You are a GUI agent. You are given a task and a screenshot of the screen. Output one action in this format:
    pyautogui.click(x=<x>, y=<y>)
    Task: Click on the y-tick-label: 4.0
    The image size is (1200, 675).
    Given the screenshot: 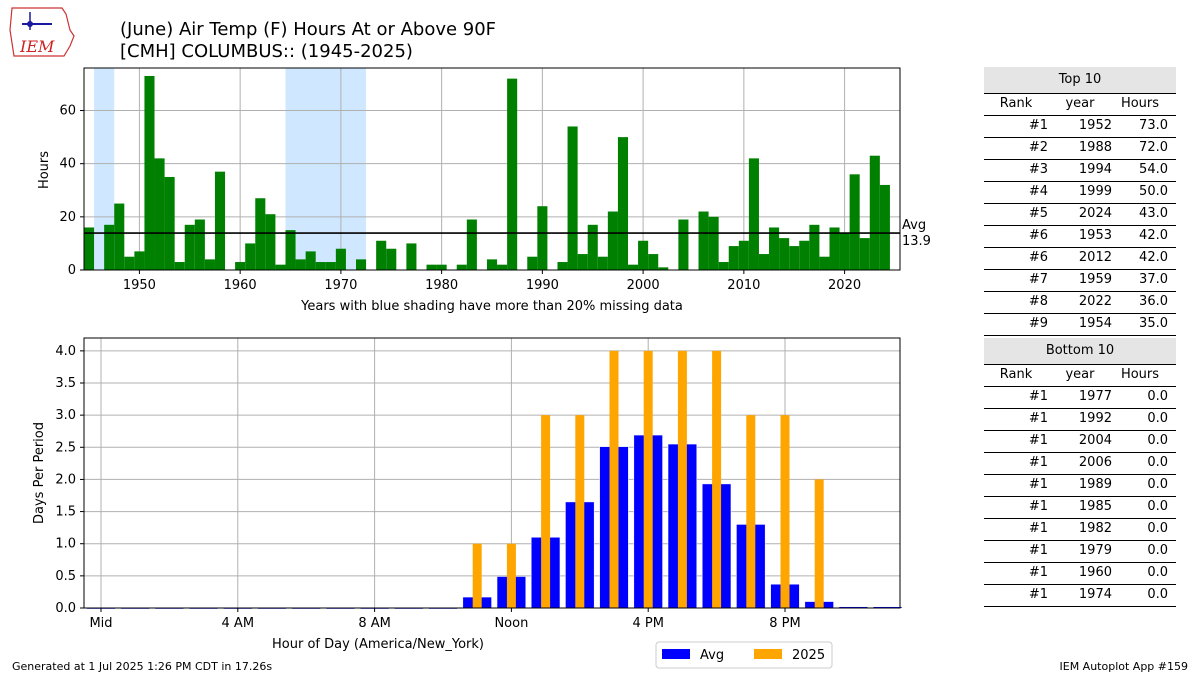 What is the action you would take?
    pyautogui.click(x=65, y=351)
    